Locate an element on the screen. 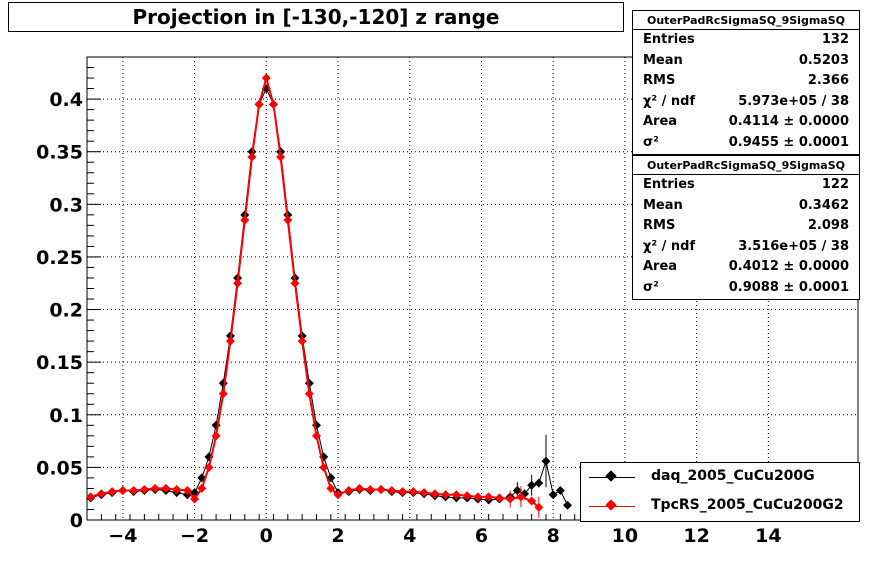 The image size is (878, 578). y-tick-label: 0.05 is located at coordinates (59, 468).